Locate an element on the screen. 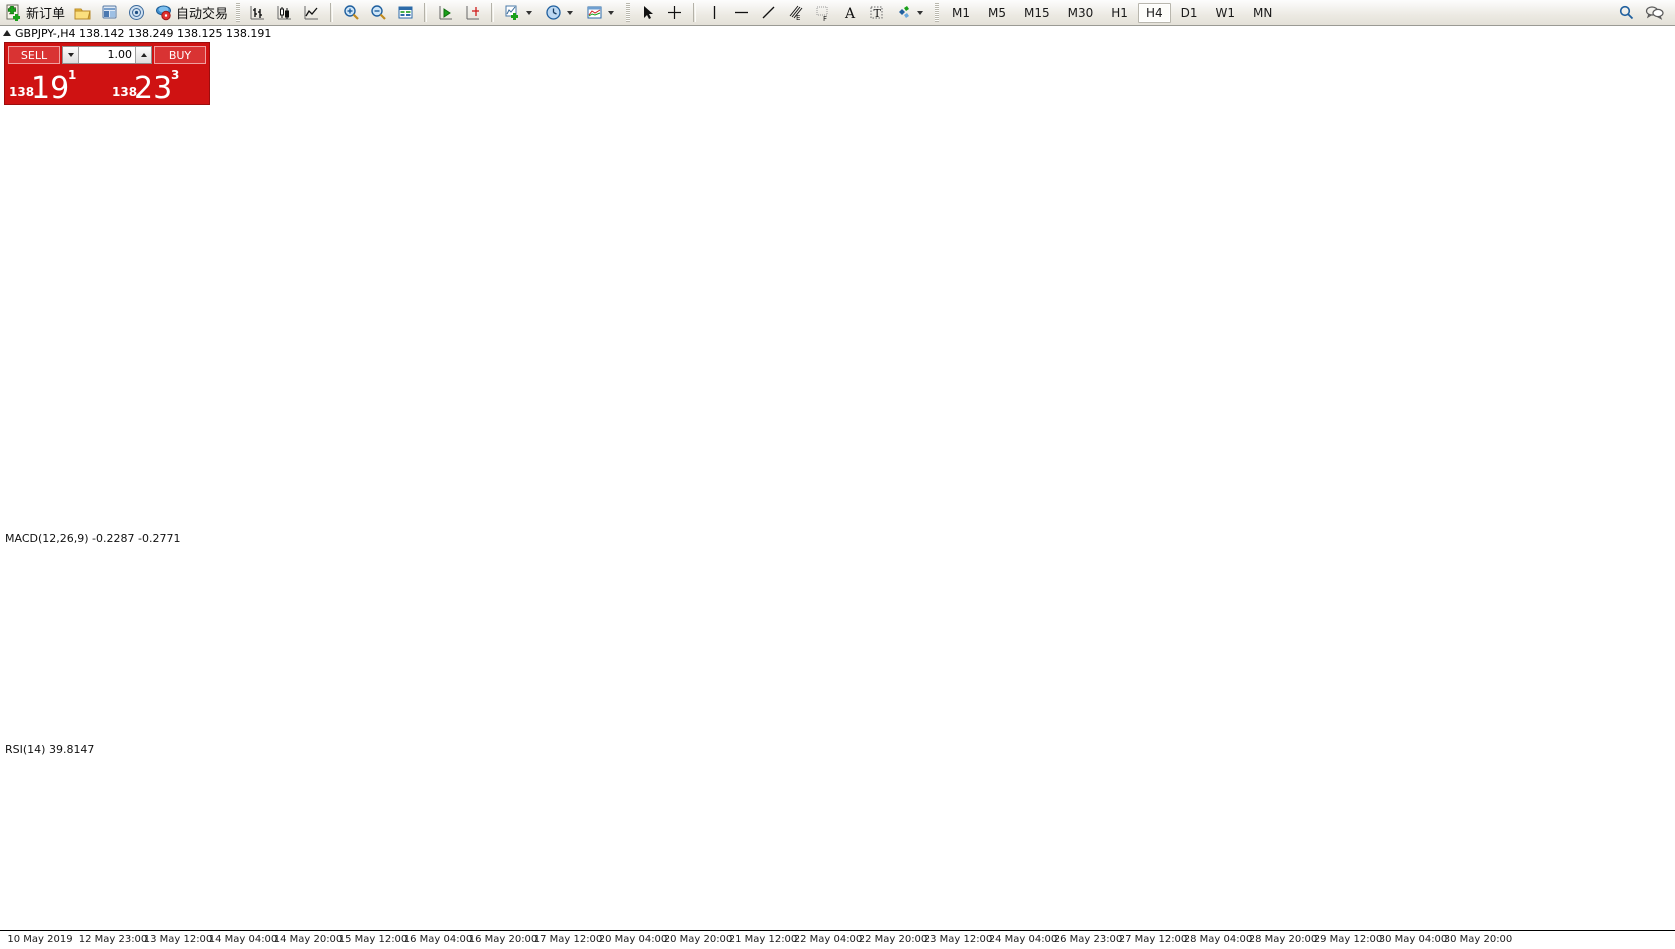 This screenshot has height=949, width=1675. buy-price-prefix: 138 is located at coordinates (125, 92).